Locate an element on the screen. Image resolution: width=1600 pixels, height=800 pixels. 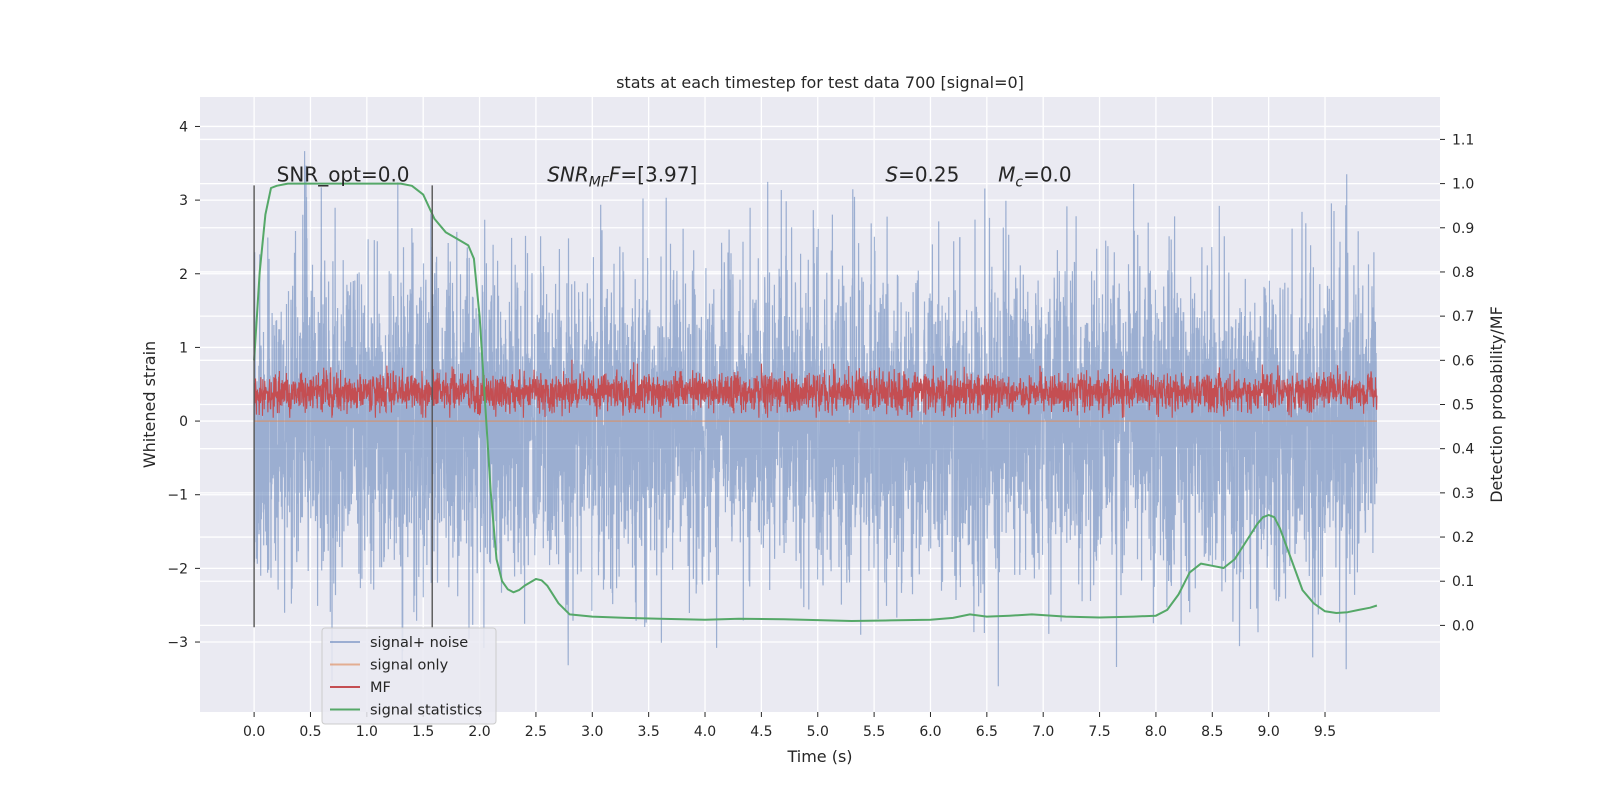
y-tick-label-right: 0.5 is located at coordinates (1463, 406).